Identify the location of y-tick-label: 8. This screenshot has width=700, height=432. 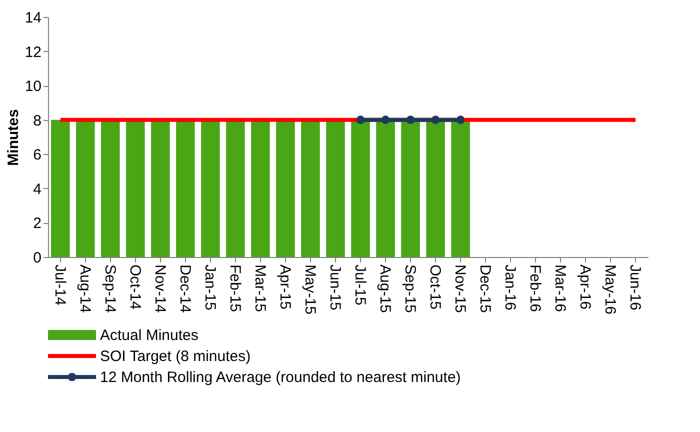
(37, 121).